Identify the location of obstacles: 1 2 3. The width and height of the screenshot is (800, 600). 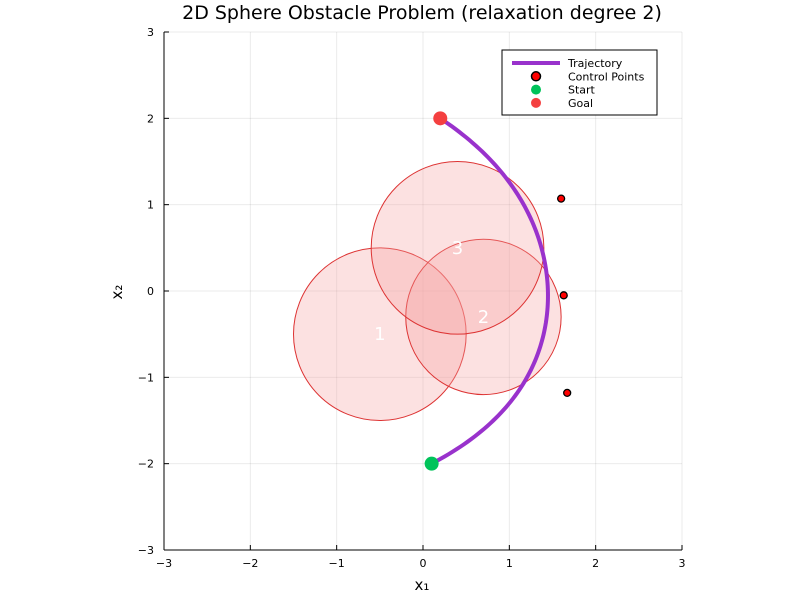
(427, 291).